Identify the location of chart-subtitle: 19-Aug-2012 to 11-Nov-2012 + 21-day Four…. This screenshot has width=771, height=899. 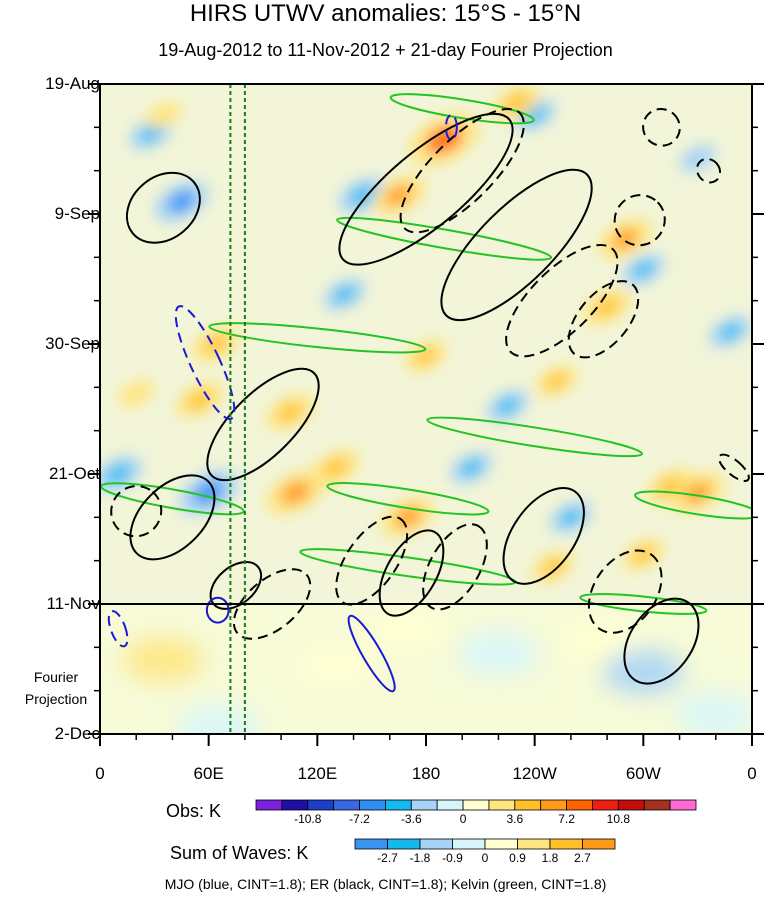
(385, 50).